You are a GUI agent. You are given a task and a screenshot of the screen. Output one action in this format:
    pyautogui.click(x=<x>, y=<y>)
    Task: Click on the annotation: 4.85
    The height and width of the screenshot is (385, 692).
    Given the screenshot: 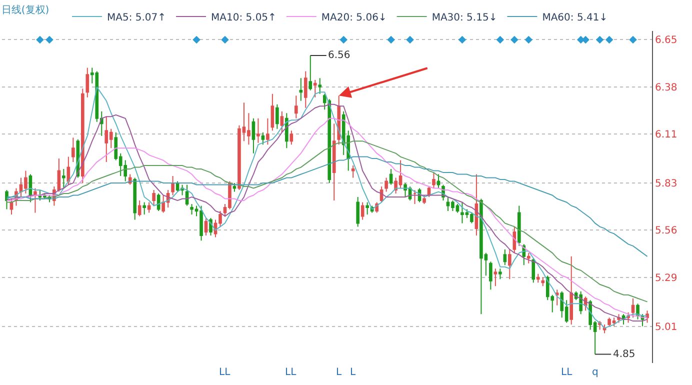 What is the action you would take?
    pyautogui.click(x=624, y=354)
    